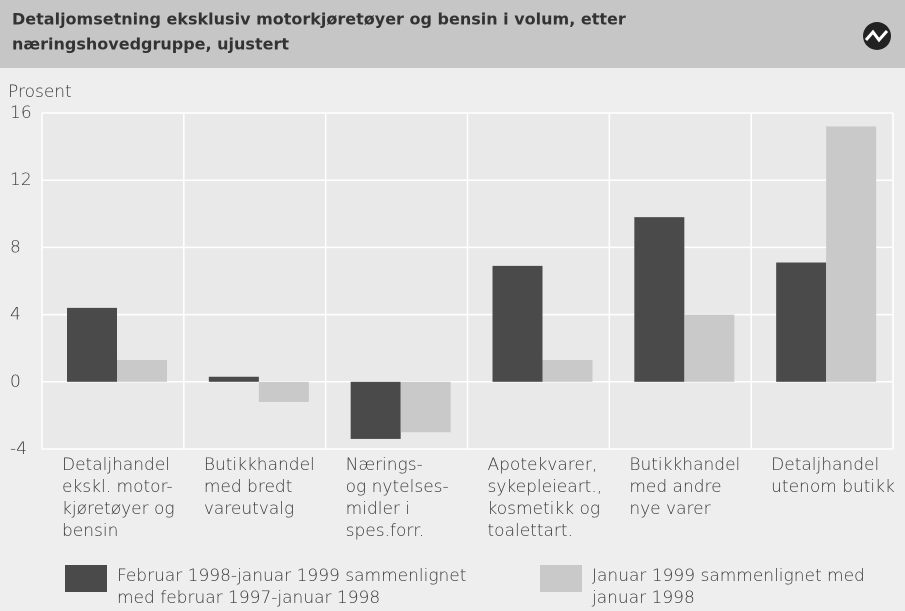  I want to click on x-tick-label: og nytelses-, so click(397, 487).